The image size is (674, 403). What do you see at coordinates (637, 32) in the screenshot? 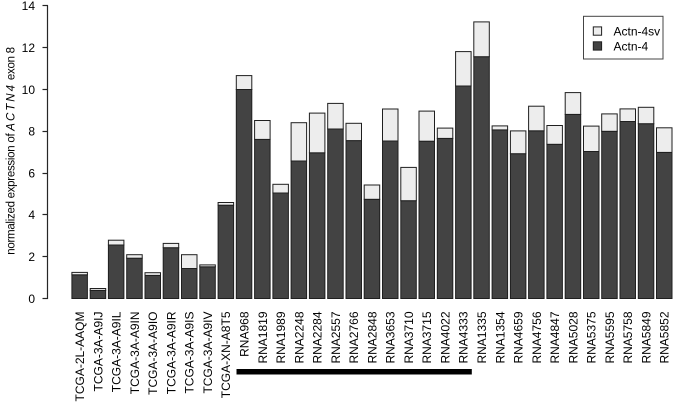
I see `svg-text: Actn-4sv` at bounding box center [637, 32].